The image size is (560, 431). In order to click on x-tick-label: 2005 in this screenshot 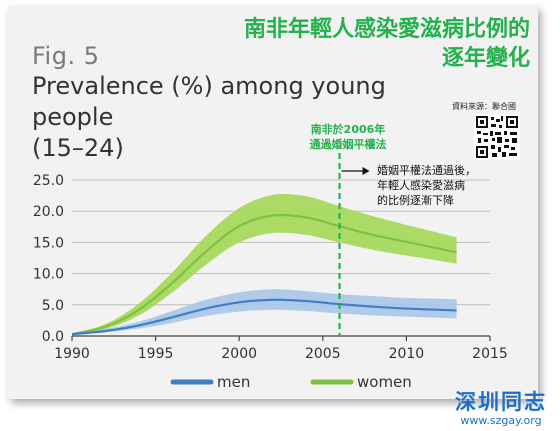, I will do `click(323, 354)`.